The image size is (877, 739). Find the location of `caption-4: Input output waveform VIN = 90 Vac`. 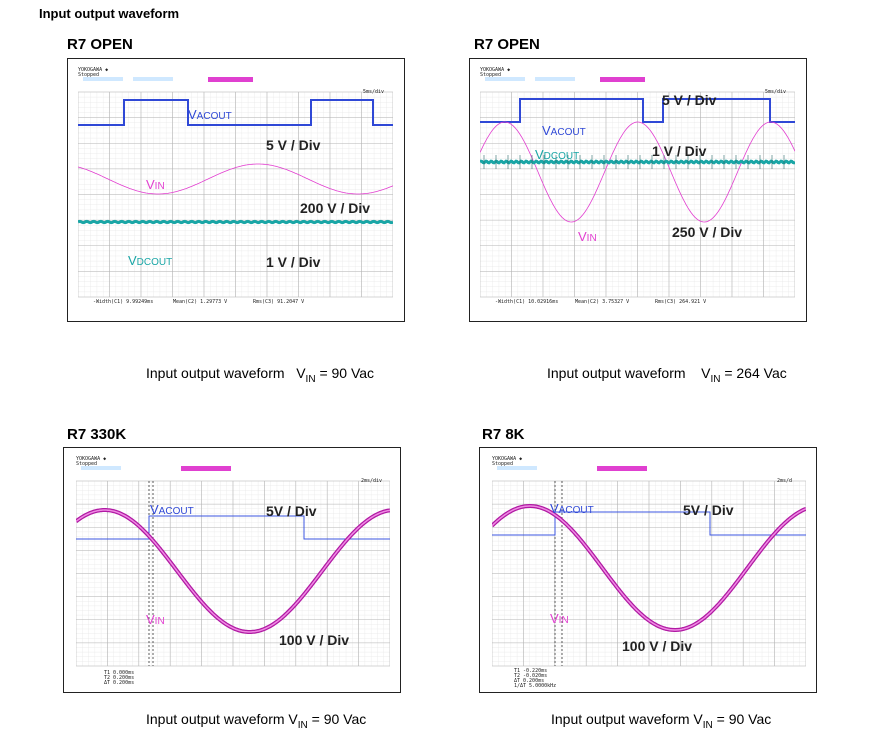

caption-4: Input output waveform VIN = 90 Vac is located at coordinates (661, 721).